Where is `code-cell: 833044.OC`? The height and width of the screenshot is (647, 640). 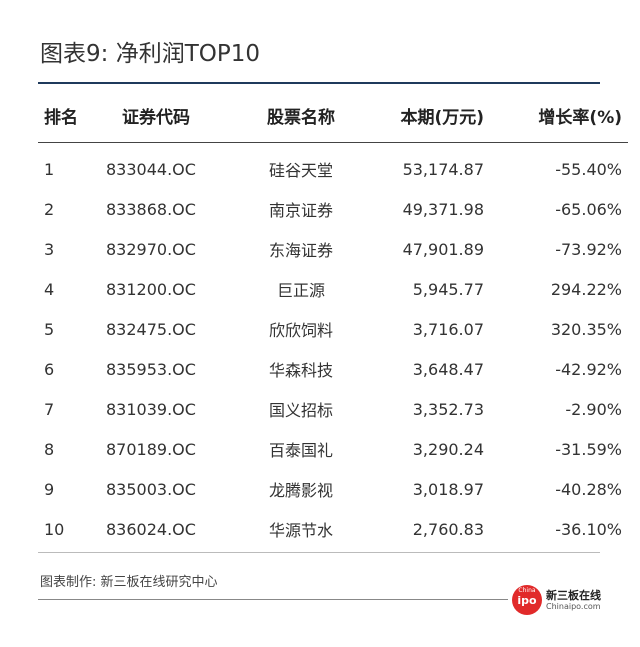 code-cell: 833044.OC is located at coordinates (151, 169).